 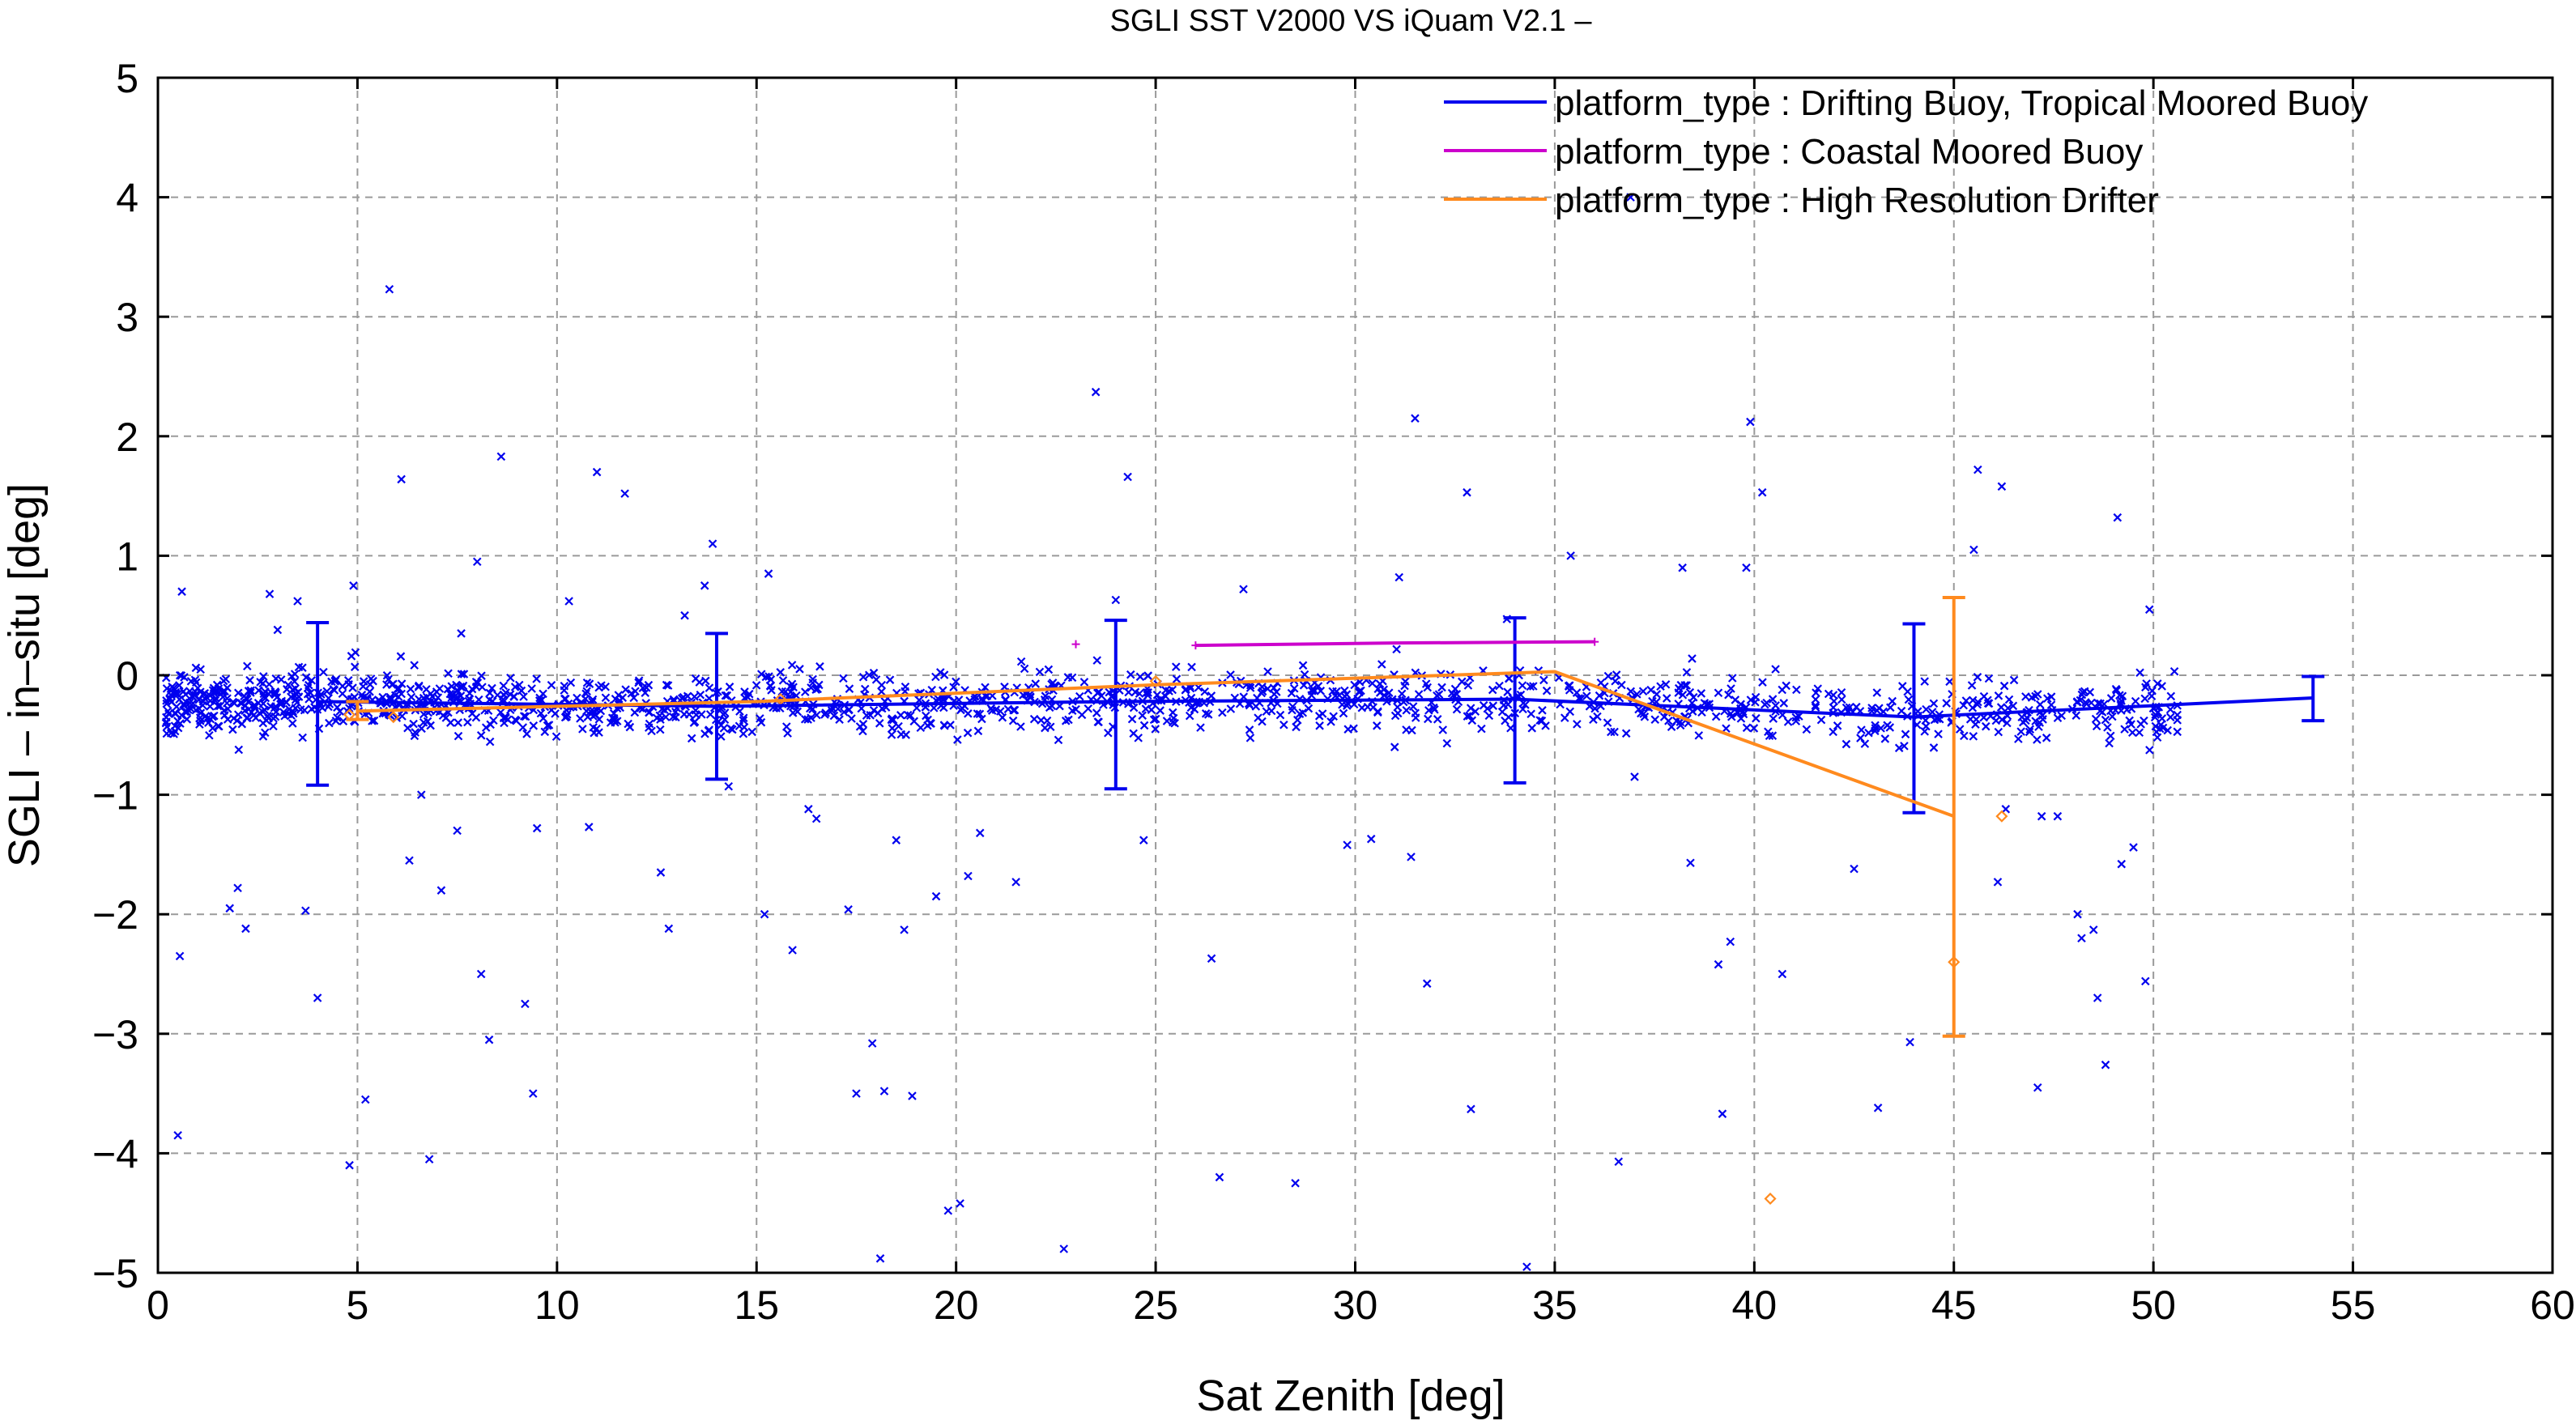 I want to click on x-tick-label: 50, so click(x=2153, y=1305).